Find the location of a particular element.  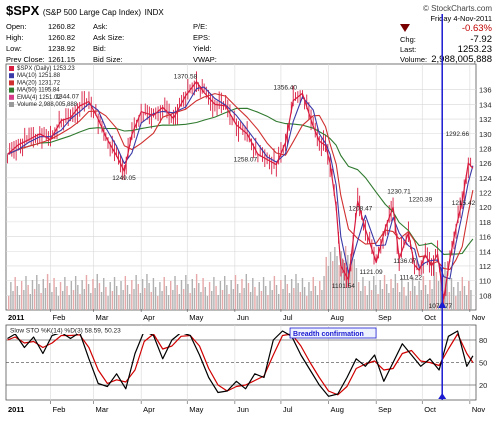

bid-size-label: Bid Size: is located at coordinates (108, 59).